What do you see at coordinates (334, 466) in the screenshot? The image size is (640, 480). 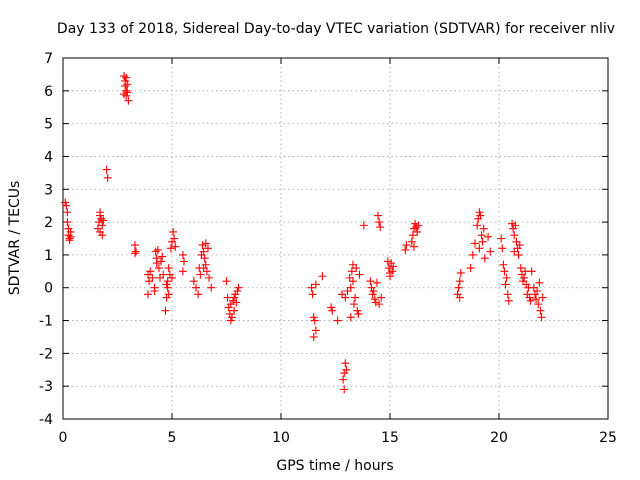 I see `x-axis-label: GPS time / hours` at bounding box center [334, 466].